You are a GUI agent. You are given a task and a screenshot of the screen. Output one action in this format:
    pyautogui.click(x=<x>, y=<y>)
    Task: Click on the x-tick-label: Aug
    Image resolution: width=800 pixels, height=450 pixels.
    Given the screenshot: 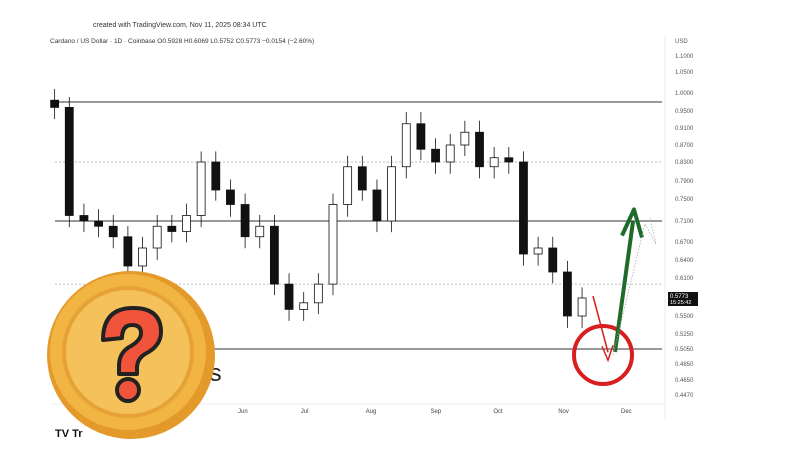 What is the action you would take?
    pyautogui.click(x=371, y=412)
    